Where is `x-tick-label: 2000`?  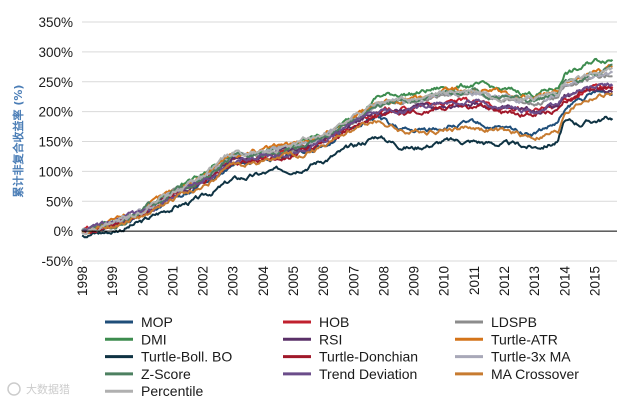 x-tick-label: 2000 is located at coordinates (142, 281).